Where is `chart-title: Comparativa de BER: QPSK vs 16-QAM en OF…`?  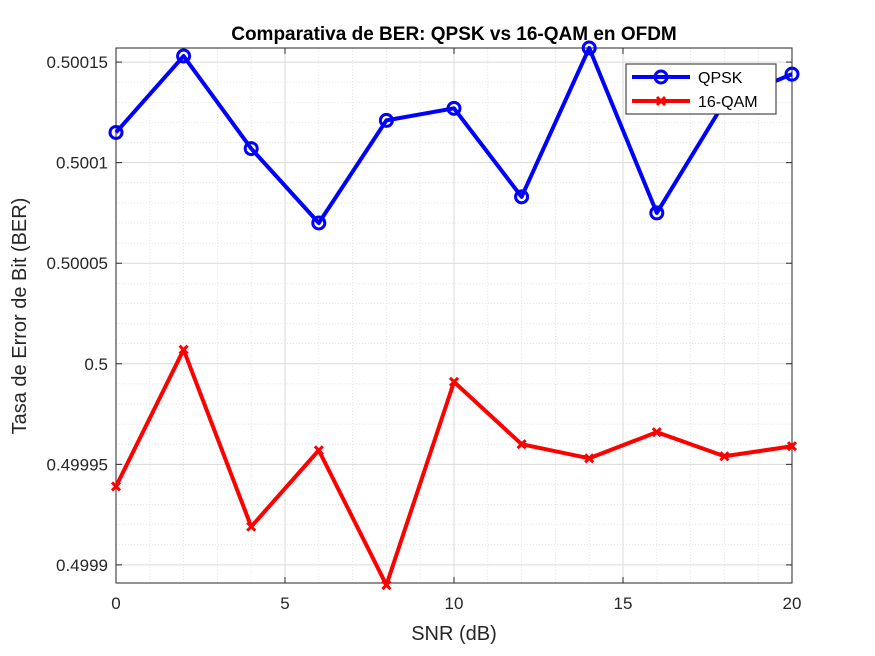 chart-title: Comparativa de BER: QPSK vs 16-QAM en OF… is located at coordinates (454, 34).